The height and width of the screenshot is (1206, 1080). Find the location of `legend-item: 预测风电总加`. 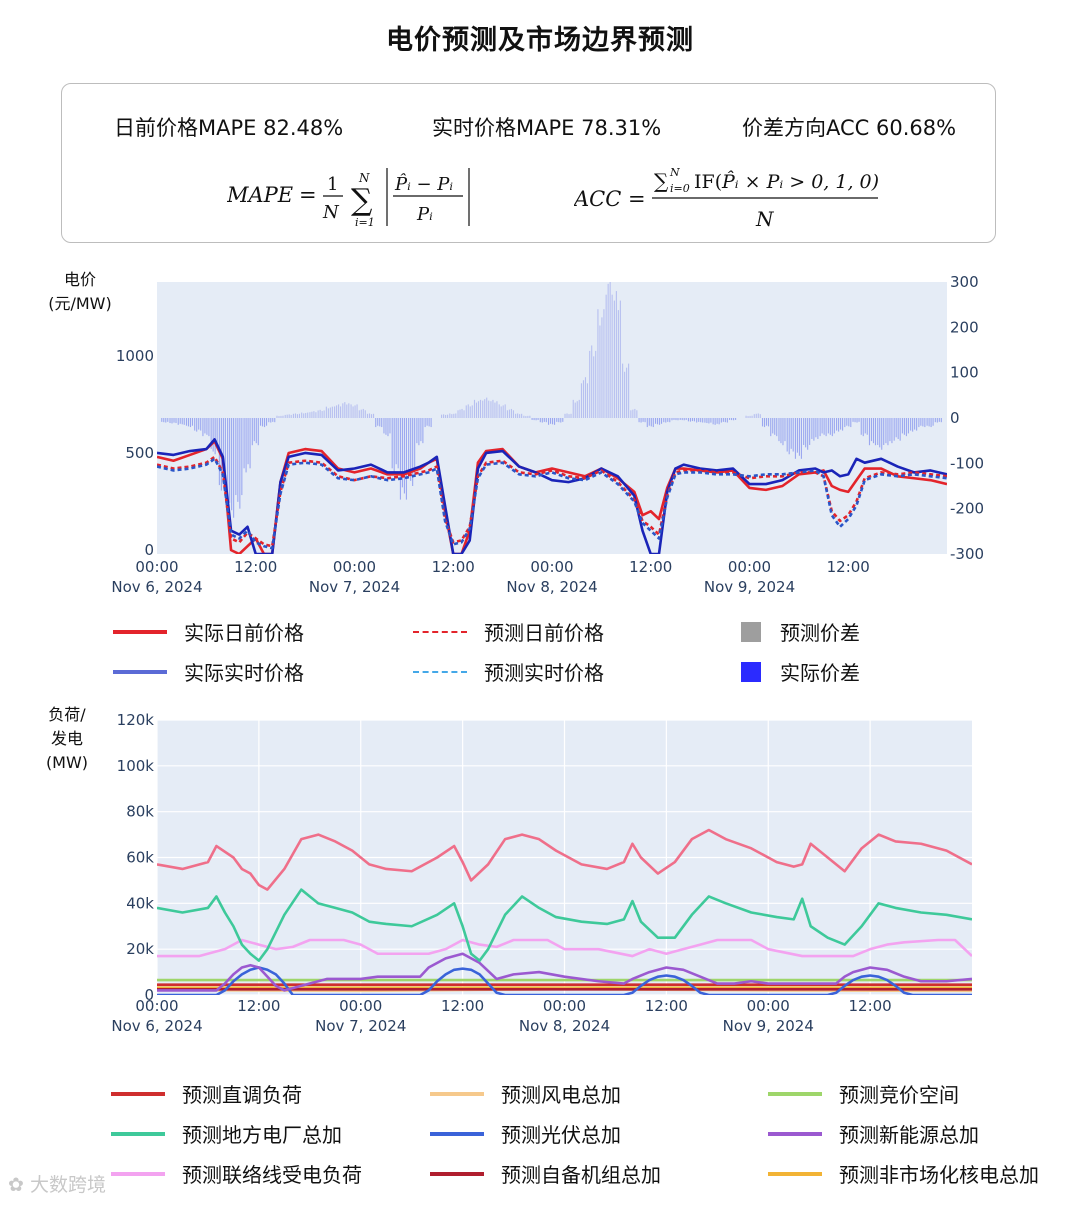

legend-item: 预测风电总加 is located at coordinates (525, 1093).